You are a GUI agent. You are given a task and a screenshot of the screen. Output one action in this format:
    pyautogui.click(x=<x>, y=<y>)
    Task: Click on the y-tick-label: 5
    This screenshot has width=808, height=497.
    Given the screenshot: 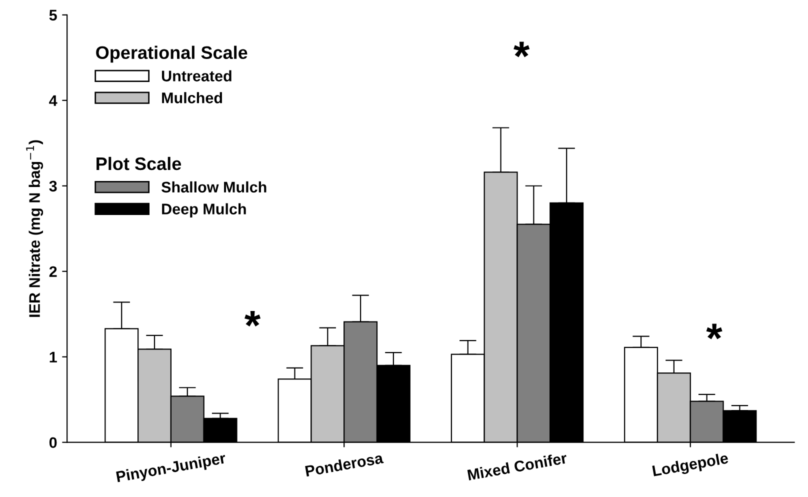 What is the action you would take?
    pyautogui.click(x=53, y=15)
    